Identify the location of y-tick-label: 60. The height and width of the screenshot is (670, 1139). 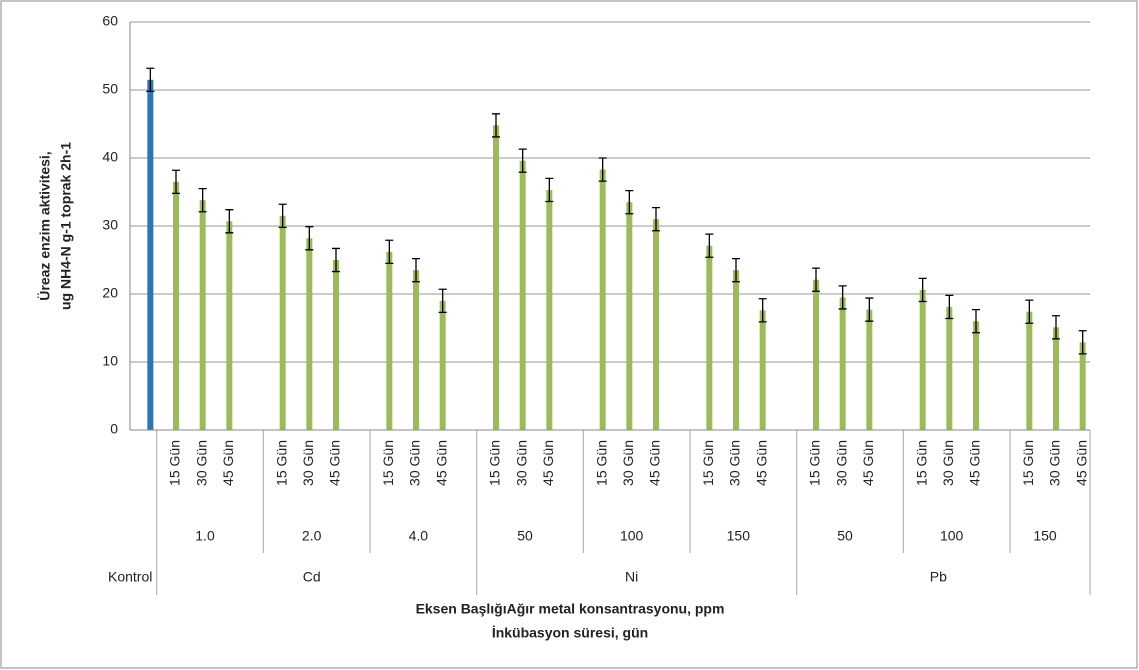
(110, 21).